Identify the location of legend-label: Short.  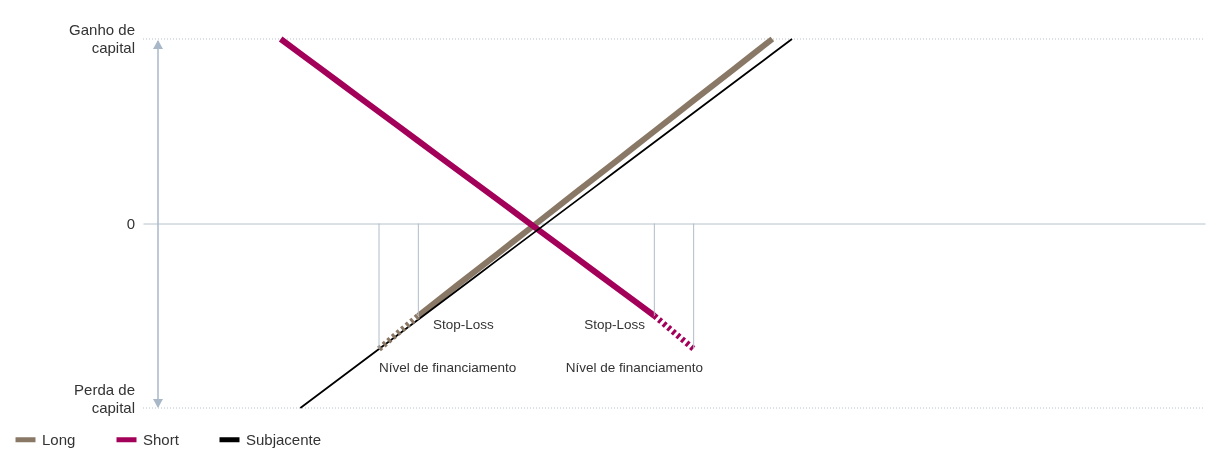
(161, 439).